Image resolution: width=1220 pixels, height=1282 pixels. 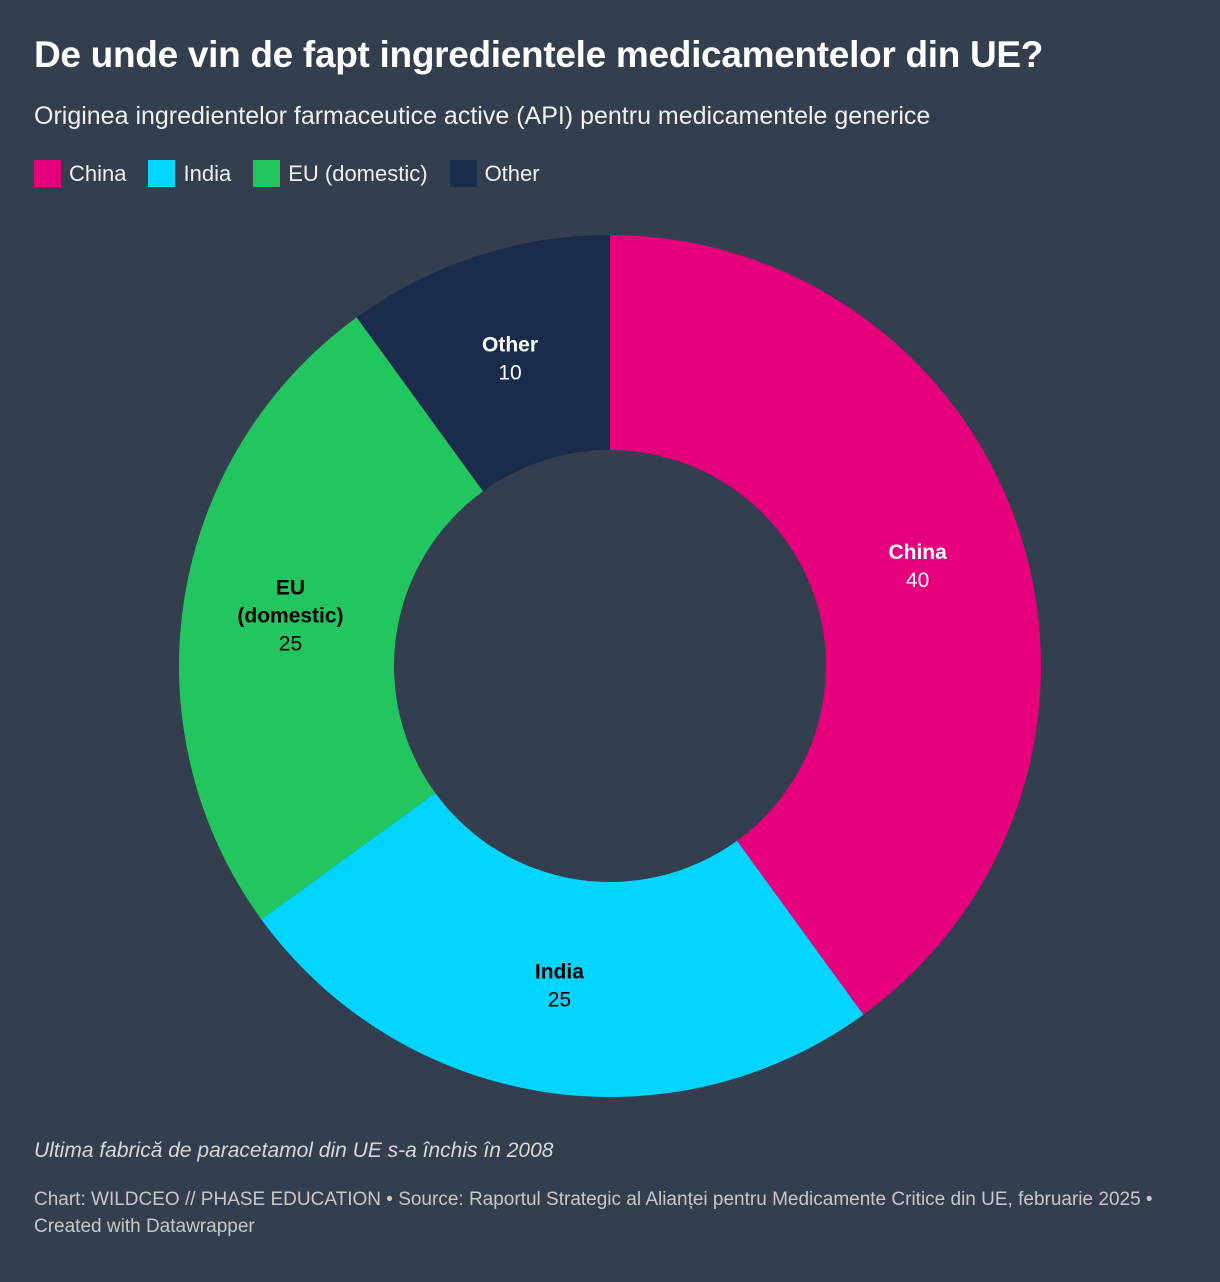 What do you see at coordinates (510, 358) in the screenshot?
I see `slice-label: Other 10` at bounding box center [510, 358].